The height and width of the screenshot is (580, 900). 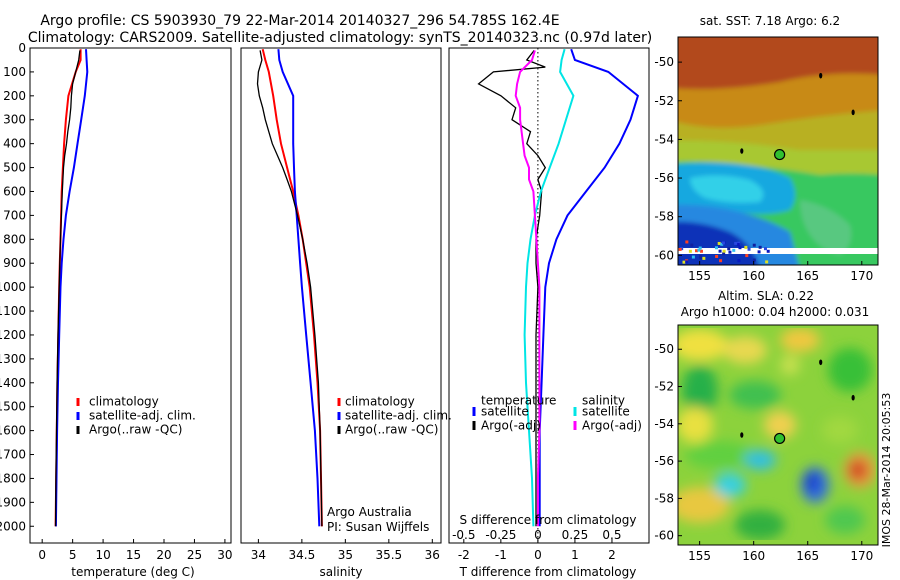 What do you see at coordinates (378, 527) in the screenshot?
I see `pi-label: PI: Susan Wijffels` at bounding box center [378, 527].